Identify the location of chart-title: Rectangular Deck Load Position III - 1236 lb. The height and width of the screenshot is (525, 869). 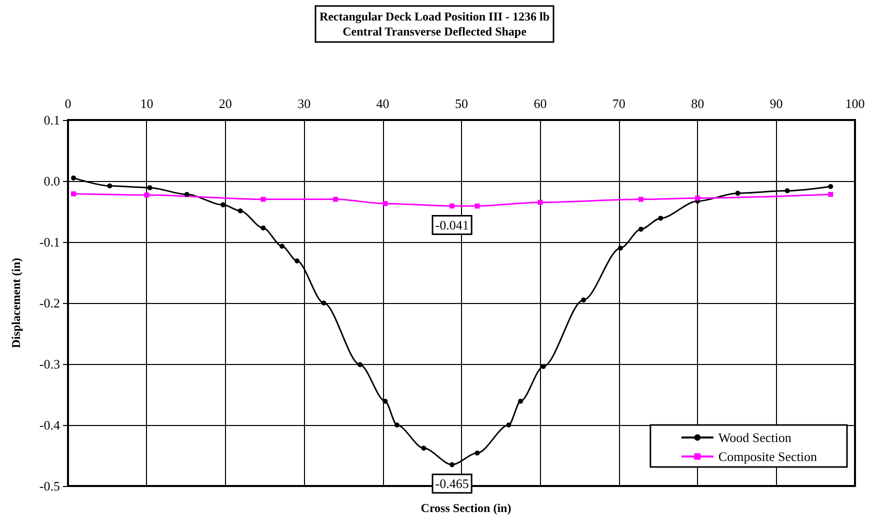
(434, 17).